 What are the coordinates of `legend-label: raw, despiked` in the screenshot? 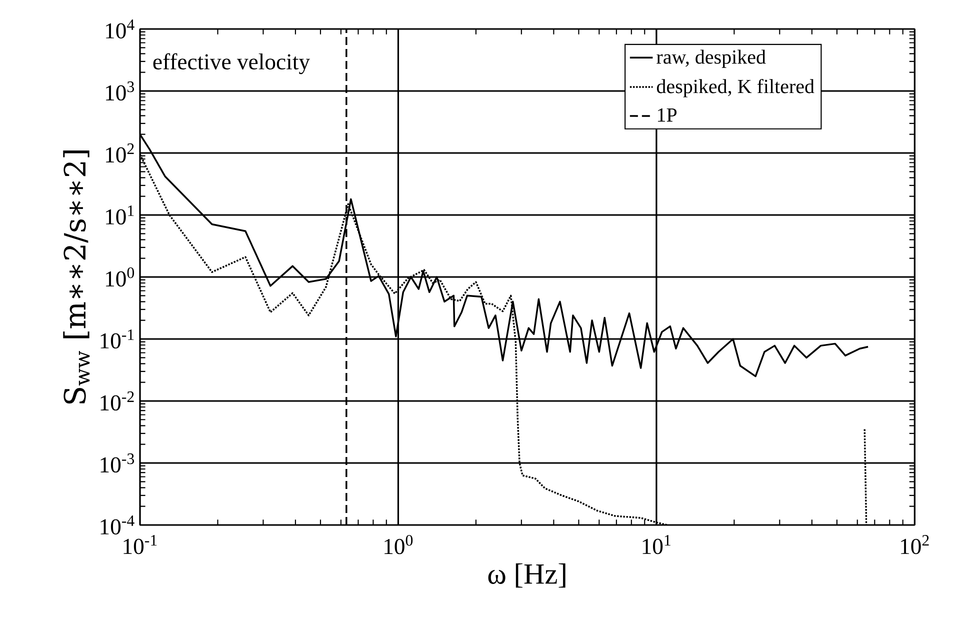 It's located at (711, 59).